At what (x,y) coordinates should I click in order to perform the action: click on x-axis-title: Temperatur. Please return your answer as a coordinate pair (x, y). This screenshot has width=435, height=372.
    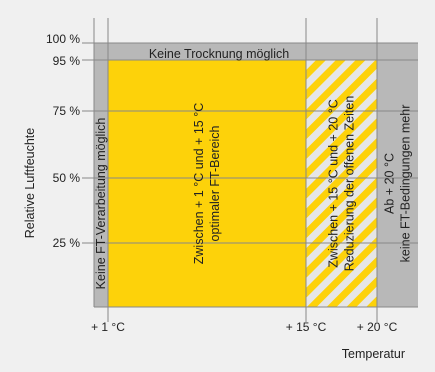
    Looking at the image, I should click on (373, 354).